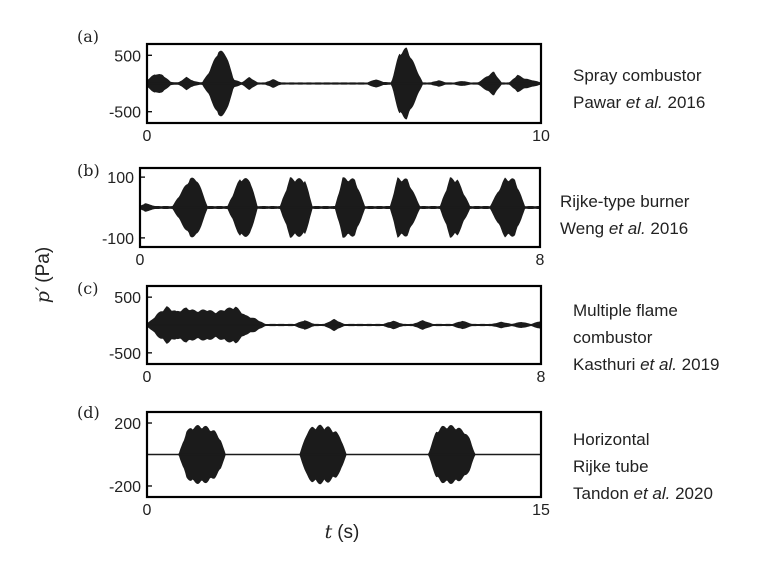 This screenshot has height=572, width=775. What do you see at coordinates (88, 170) in the screenshot?
I see `panel-label-b: (b)` at bounding box center [88, 170].